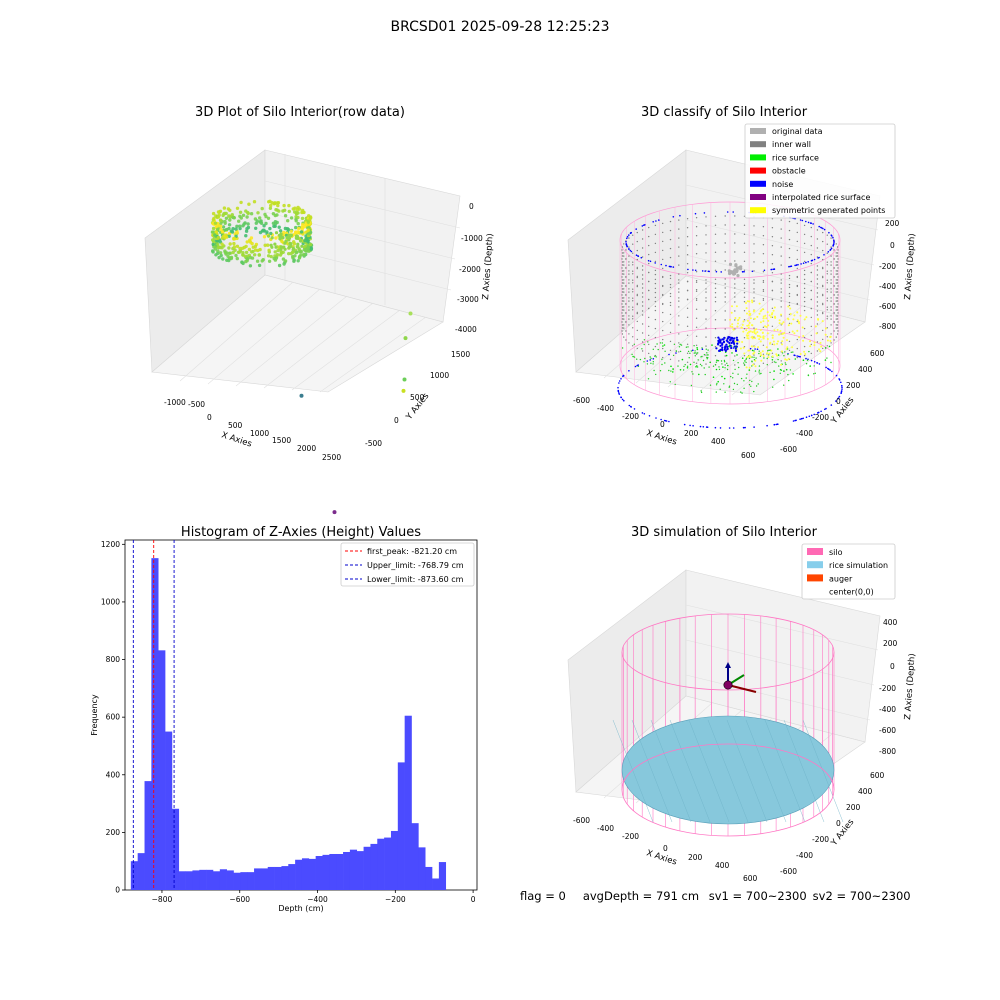 Image resolution: width=1000 pixels, height=1000 pixels. What do you see at coordinates (730, 273) in the screenshot?
I see `original-data-point` at bounding box center [730, 273].